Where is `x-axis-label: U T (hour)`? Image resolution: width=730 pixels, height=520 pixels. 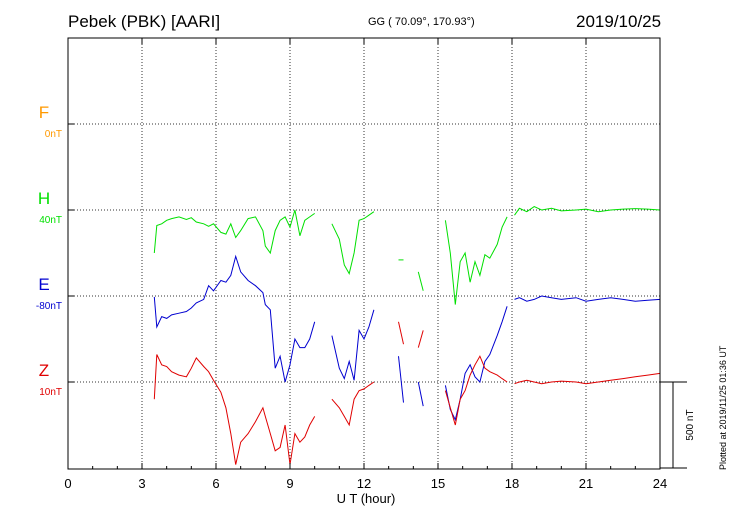
x-axis-label: U T (hour) is located at coordinates (366, 498).